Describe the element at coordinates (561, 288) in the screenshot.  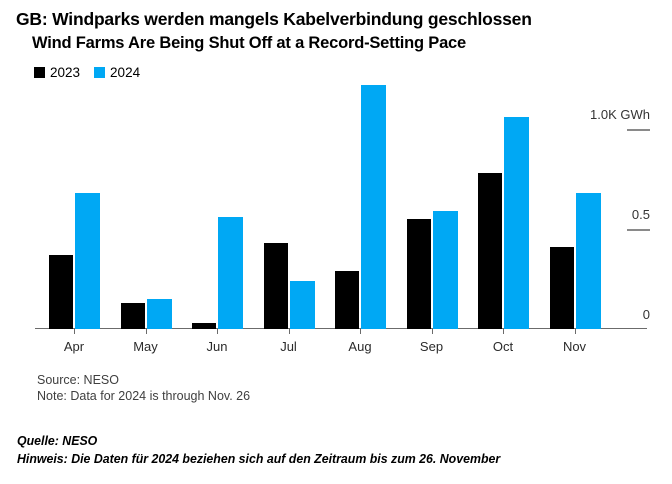
I see `bar-2023-nov` at that location.